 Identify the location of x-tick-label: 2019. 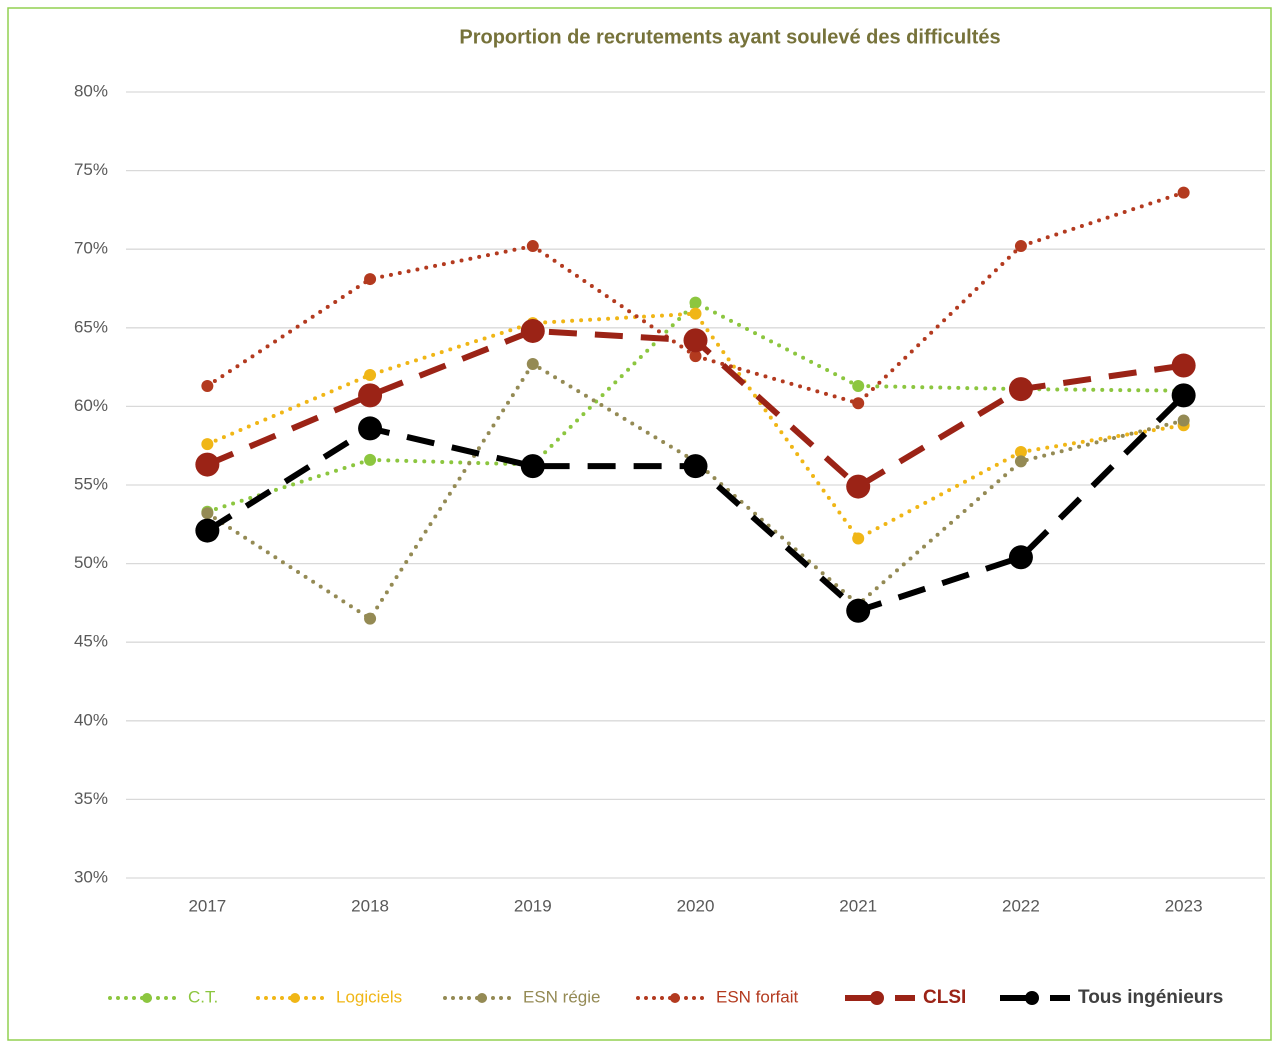
(533, 905).